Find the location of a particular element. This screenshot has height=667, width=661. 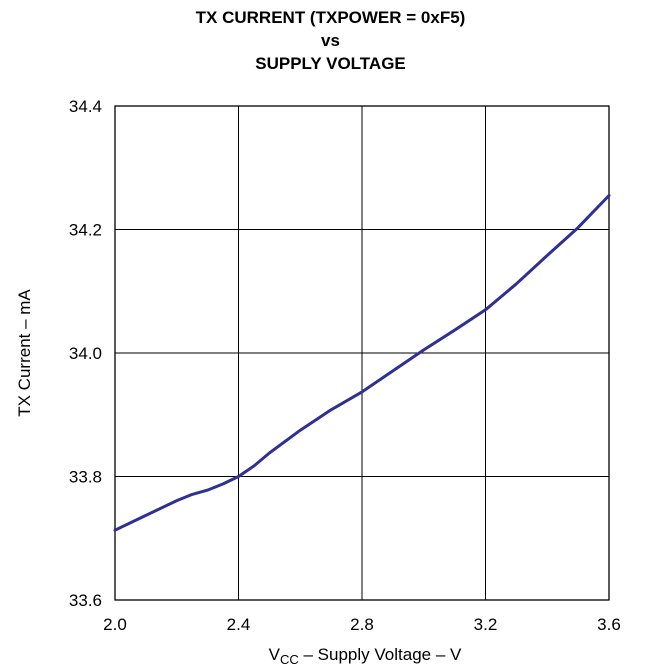

x-tick-label: 2.0 is located at coordinates (115, 624).